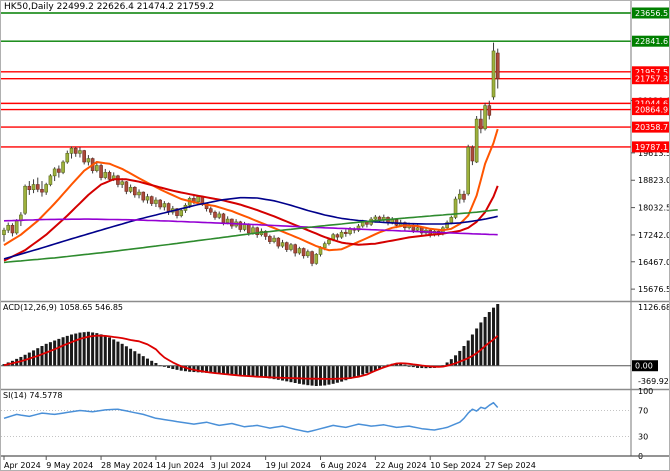 The width and height of the screenshot is (670, 471). I want to click on ma-medium-red, so click(251, 220).